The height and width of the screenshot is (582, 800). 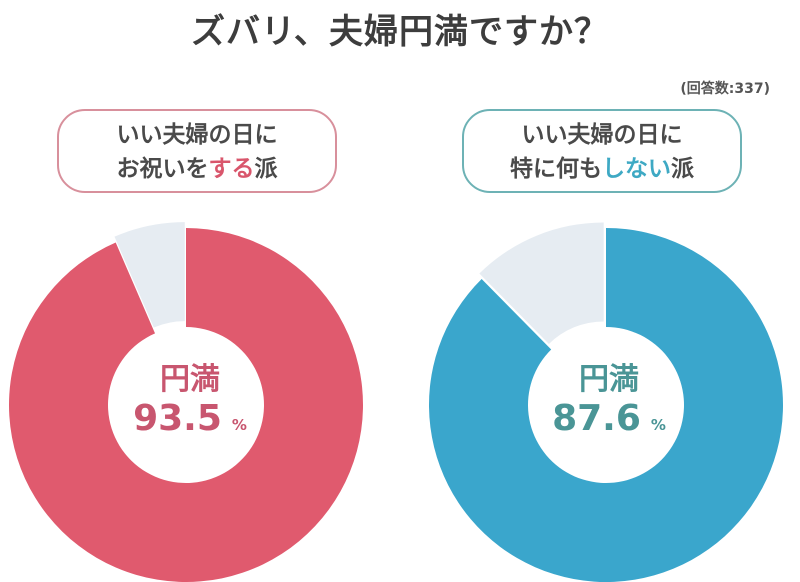 I want to click on group-label-nothing: いい夫婦の日に 特に何もしない派, so click(x=602, y=151).